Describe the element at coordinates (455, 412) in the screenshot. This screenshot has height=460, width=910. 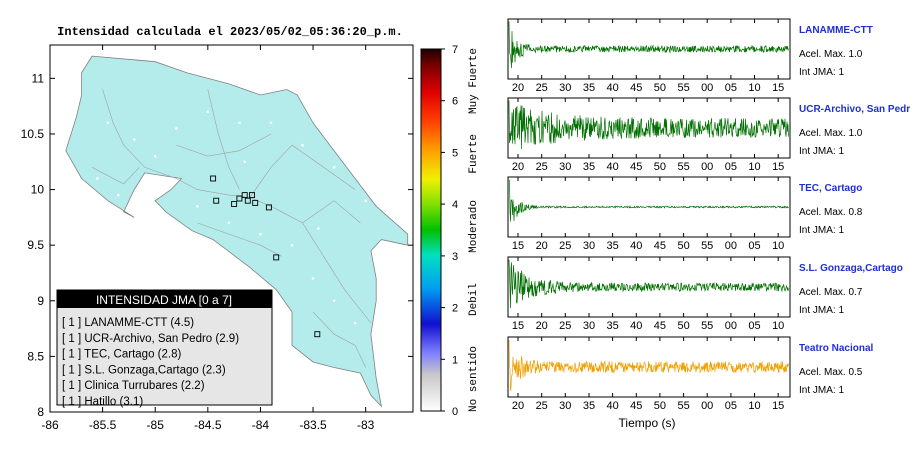
I see `colorbar-tick-label: 0` at that location.